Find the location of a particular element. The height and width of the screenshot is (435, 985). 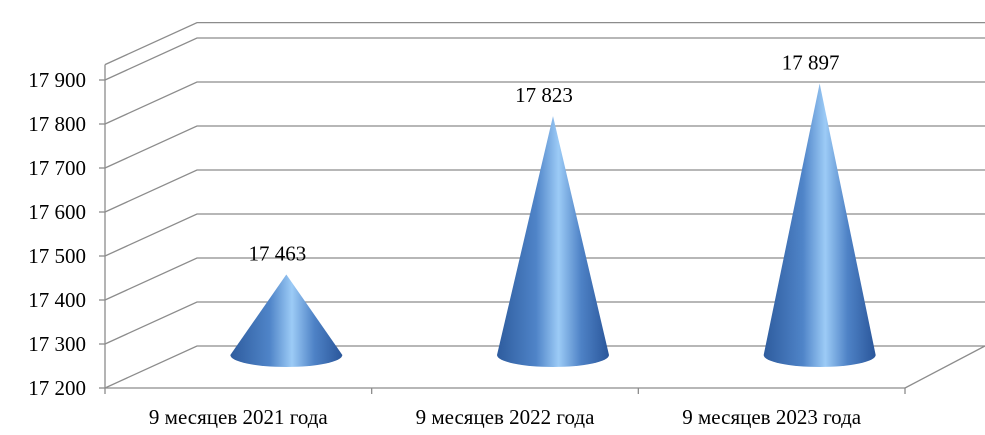

y-tick-label: 17 300 is located at coordinates (57, 344).